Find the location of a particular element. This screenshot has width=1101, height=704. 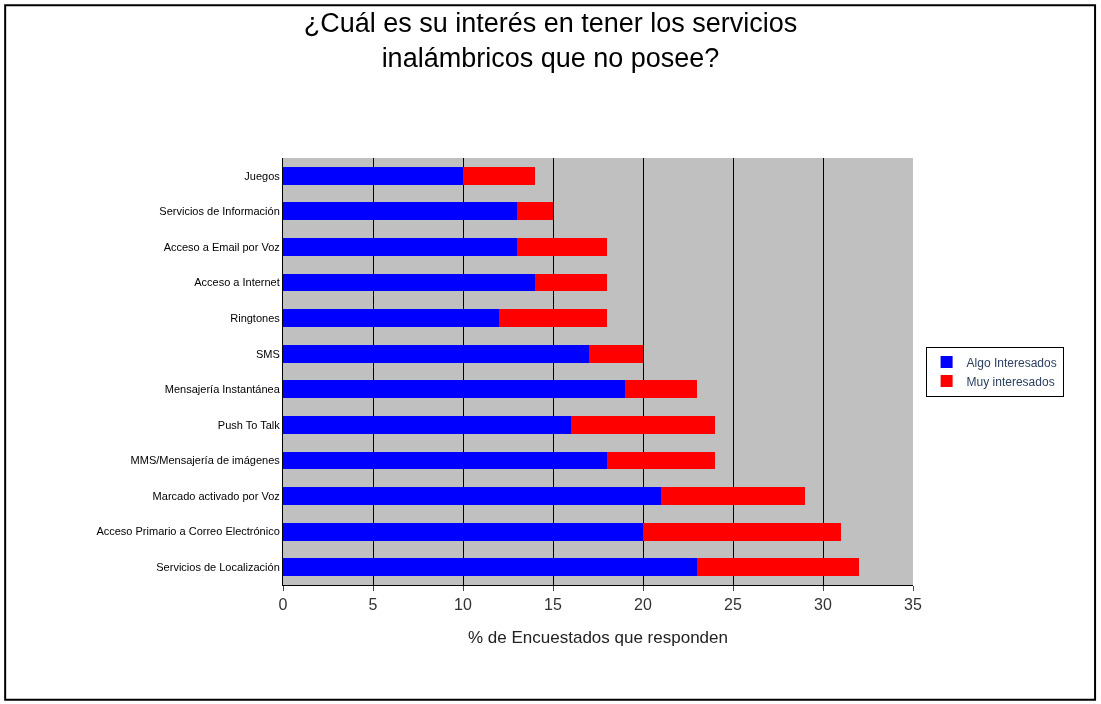

x-axis-title: % de Encuestados que responden is located at coordinates (598, 637).